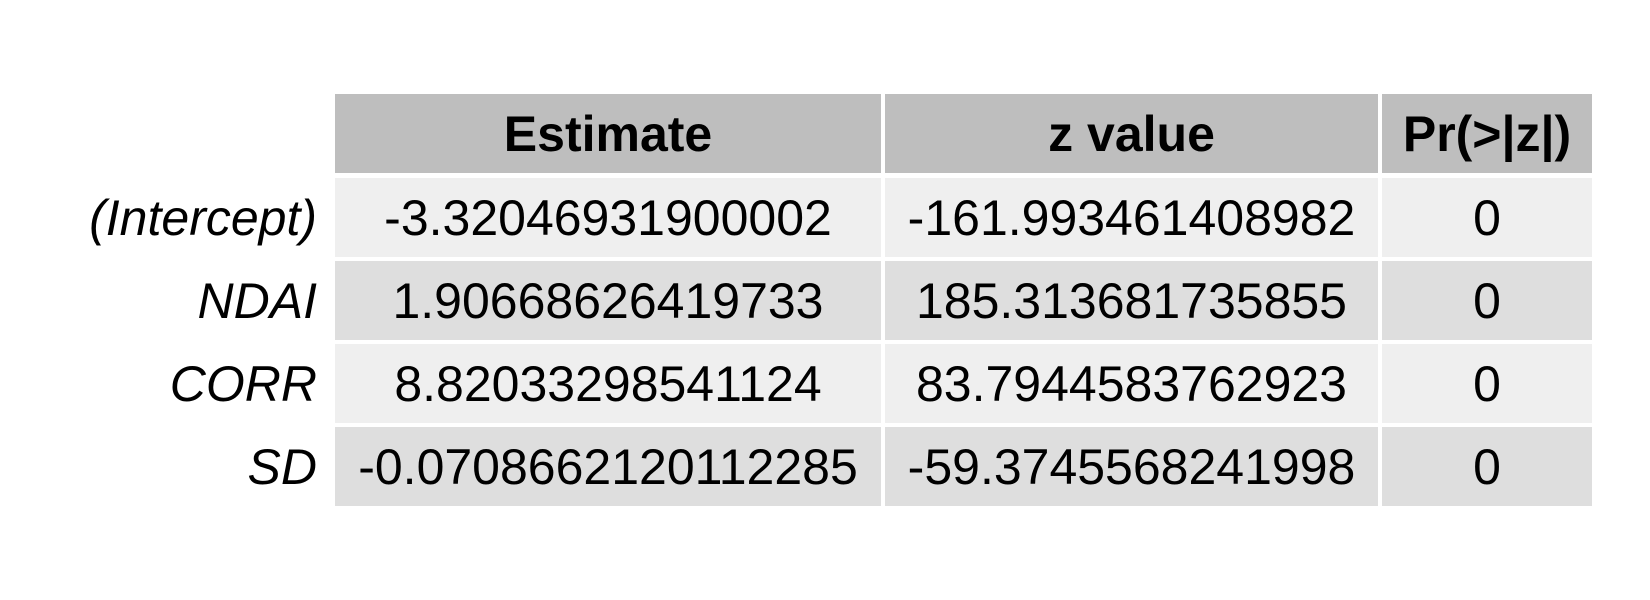 This screenshot has height=600, width=1650. Describe the element at coordinates (243, 383) in the screenshot. I see `row-label: CORR` at that location.